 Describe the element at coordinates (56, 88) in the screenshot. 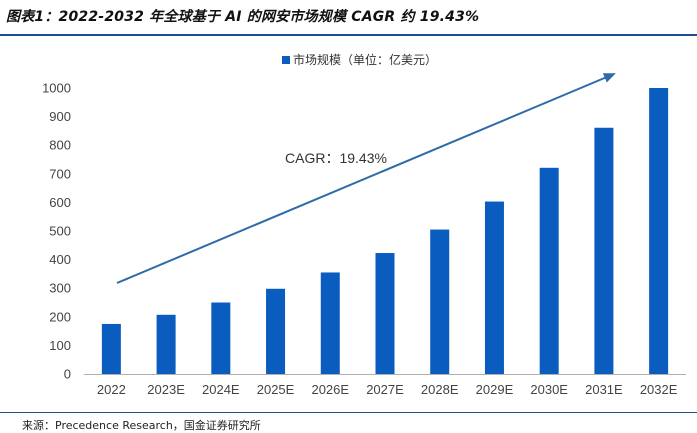

I see `y-tick-label: 1000` at that location.